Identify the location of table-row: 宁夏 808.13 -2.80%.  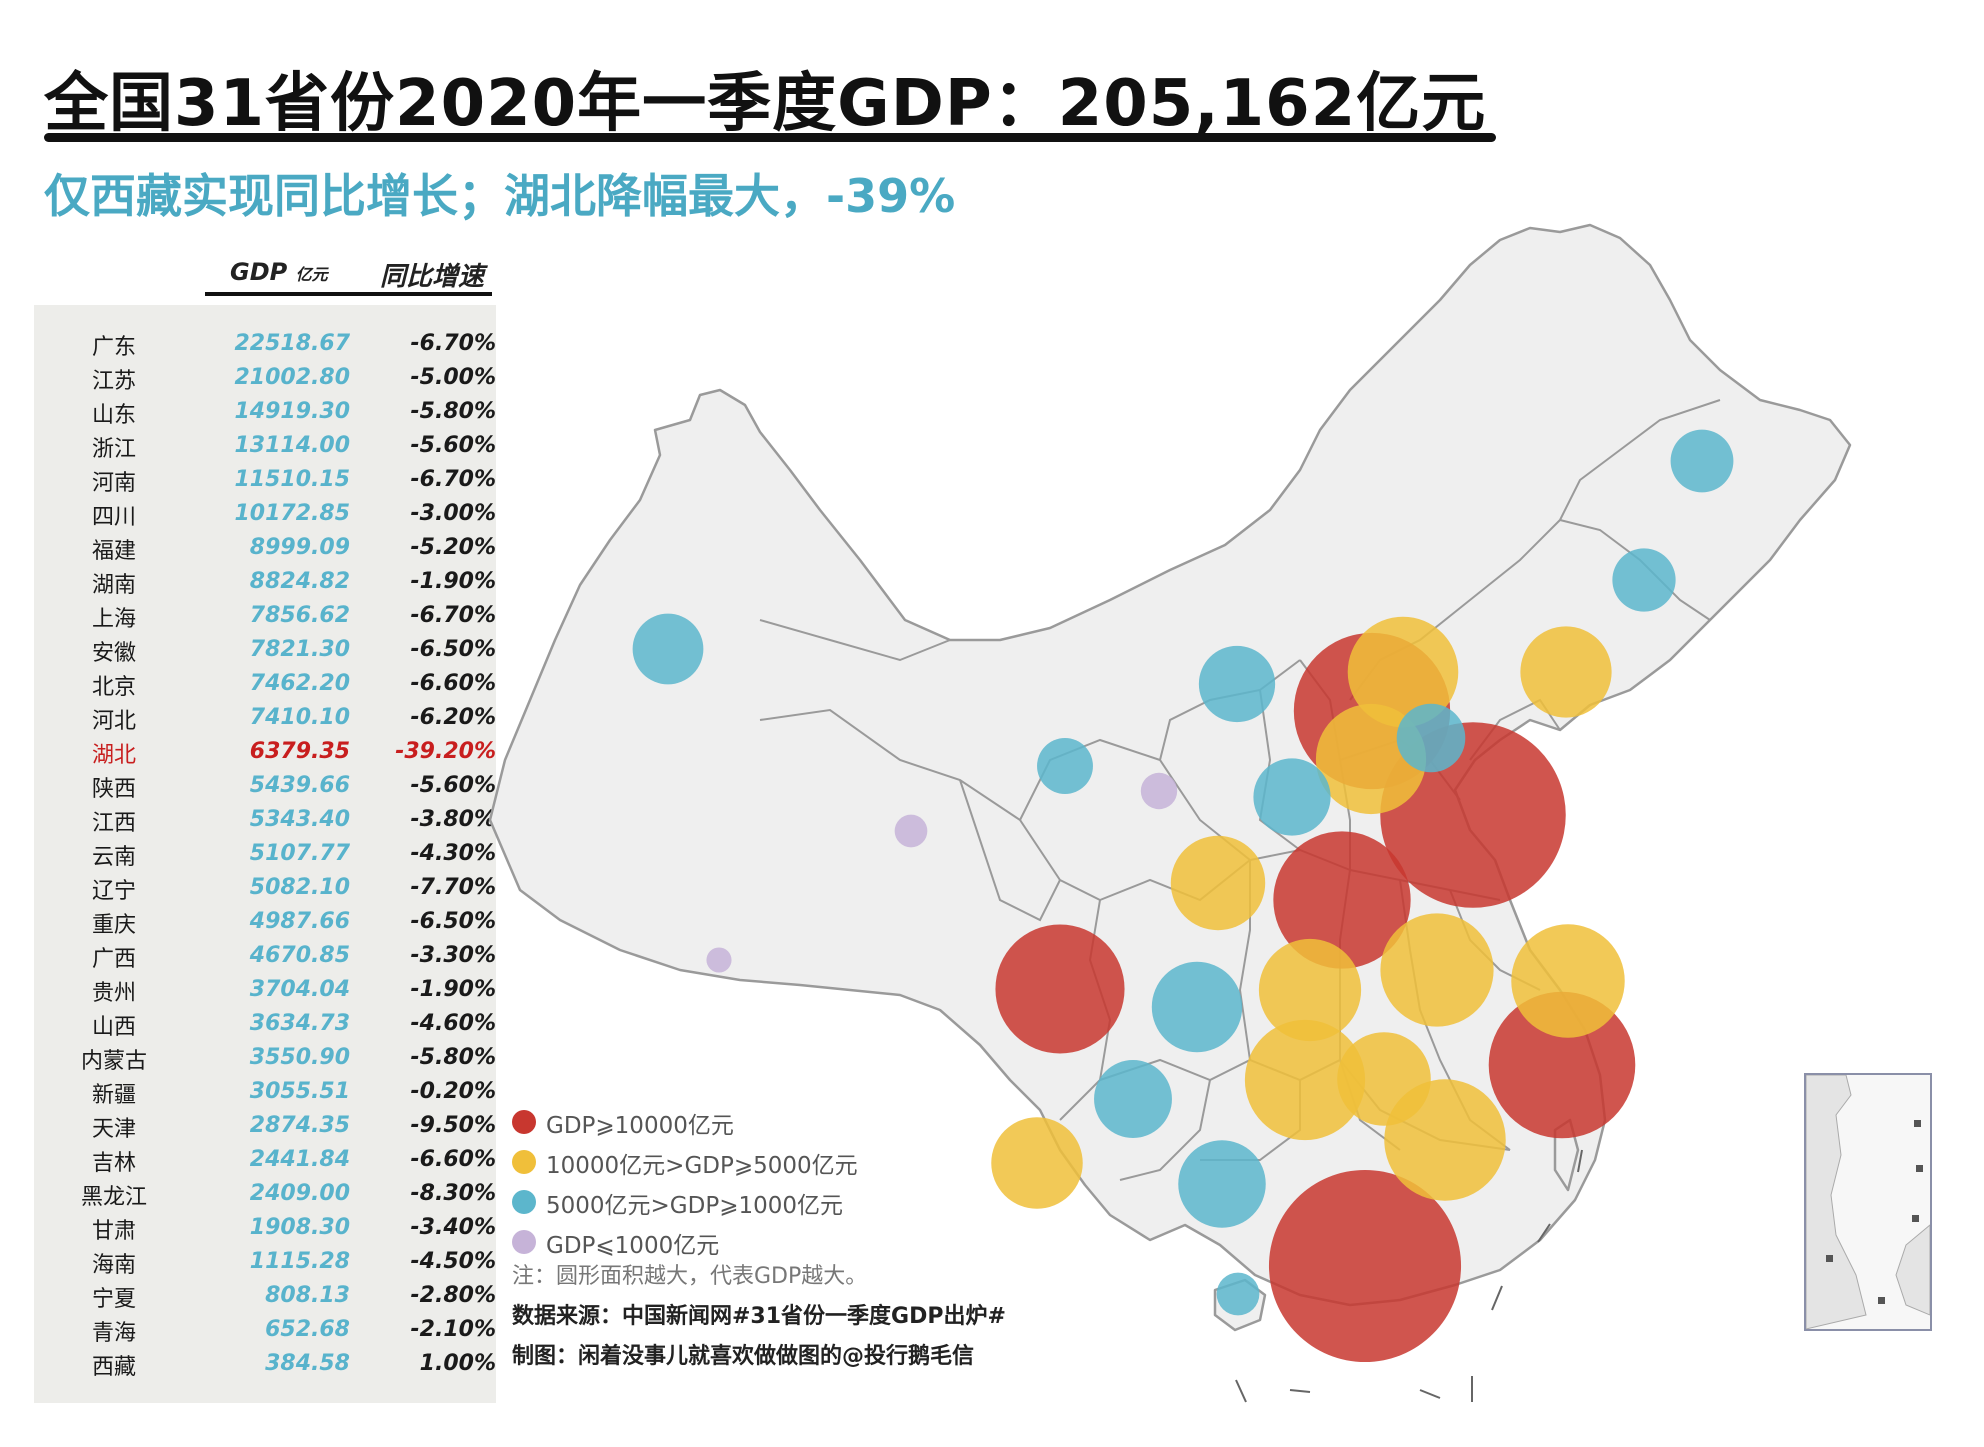
(265, 1294).